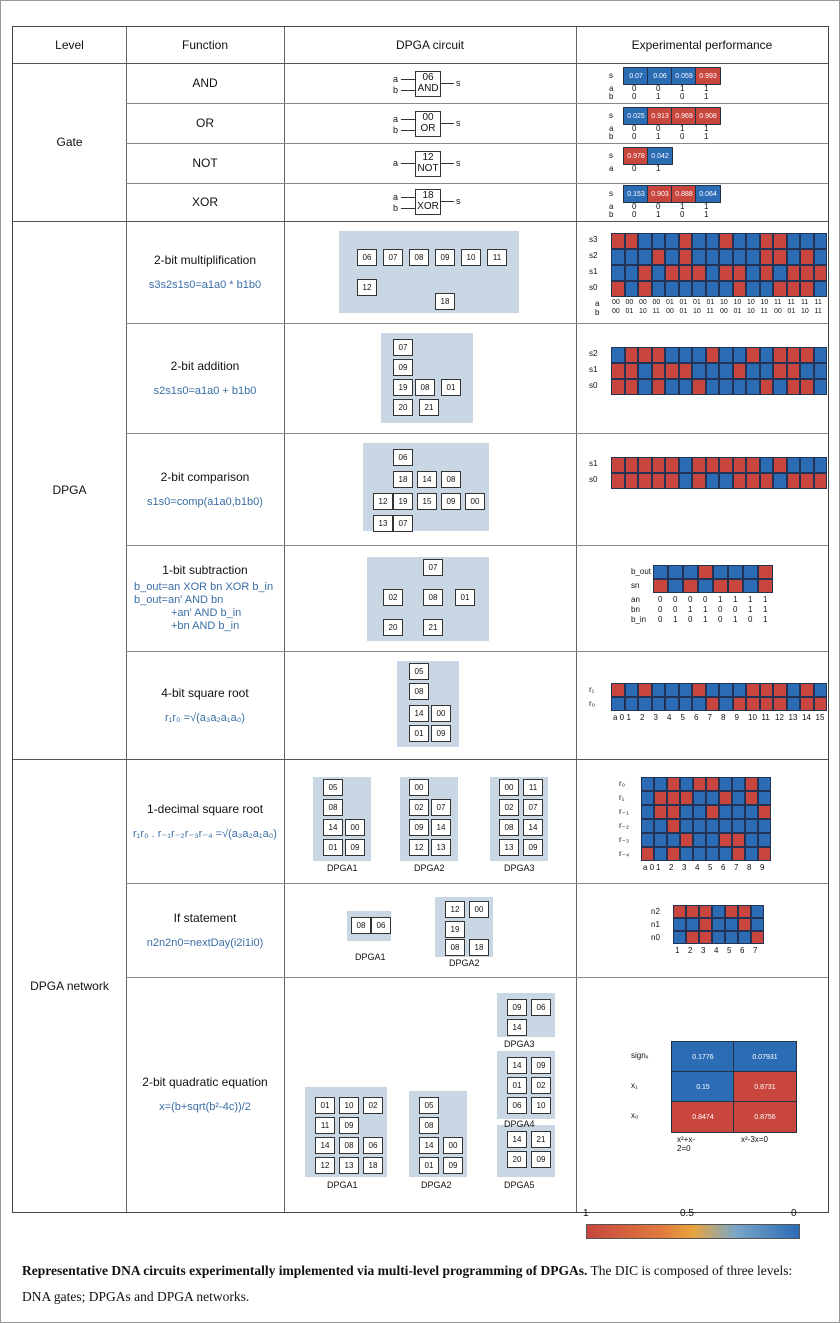 Image resolution: width=840 pixels, height=1323 pixels. Describe the element at coordinates (736, 867) in the screenshot. I see `col-label: 7` at that location.